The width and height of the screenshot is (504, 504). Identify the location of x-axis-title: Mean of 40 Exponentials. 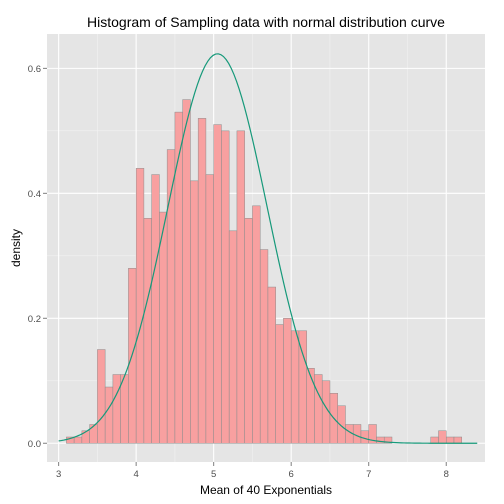
(266, 490).